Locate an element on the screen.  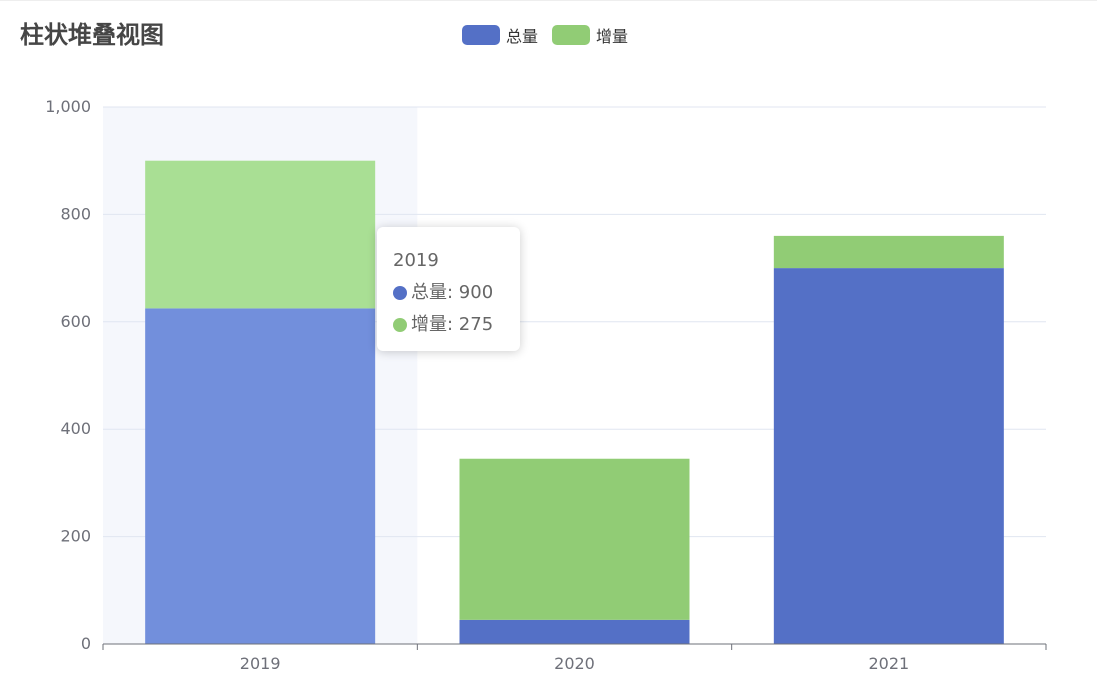
tooltip-title: 2019 is located at coordinates (416, 260).